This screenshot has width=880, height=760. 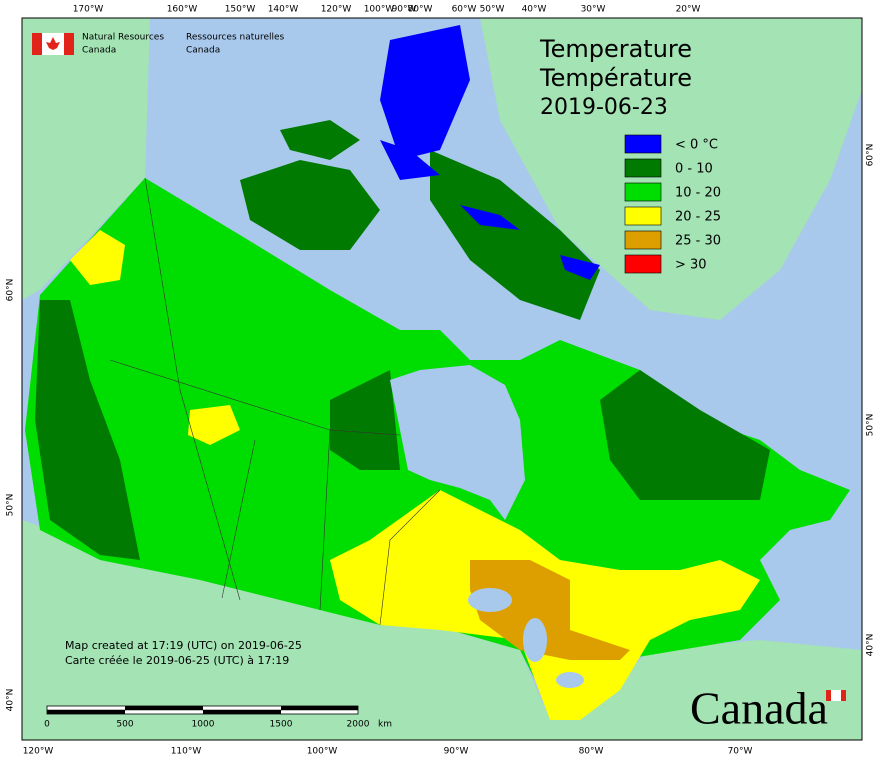 What do you see at coordinates (698, 241) in the screenshot?
I see `legend-label: 25 - 30` at bounding box center [698, 241].